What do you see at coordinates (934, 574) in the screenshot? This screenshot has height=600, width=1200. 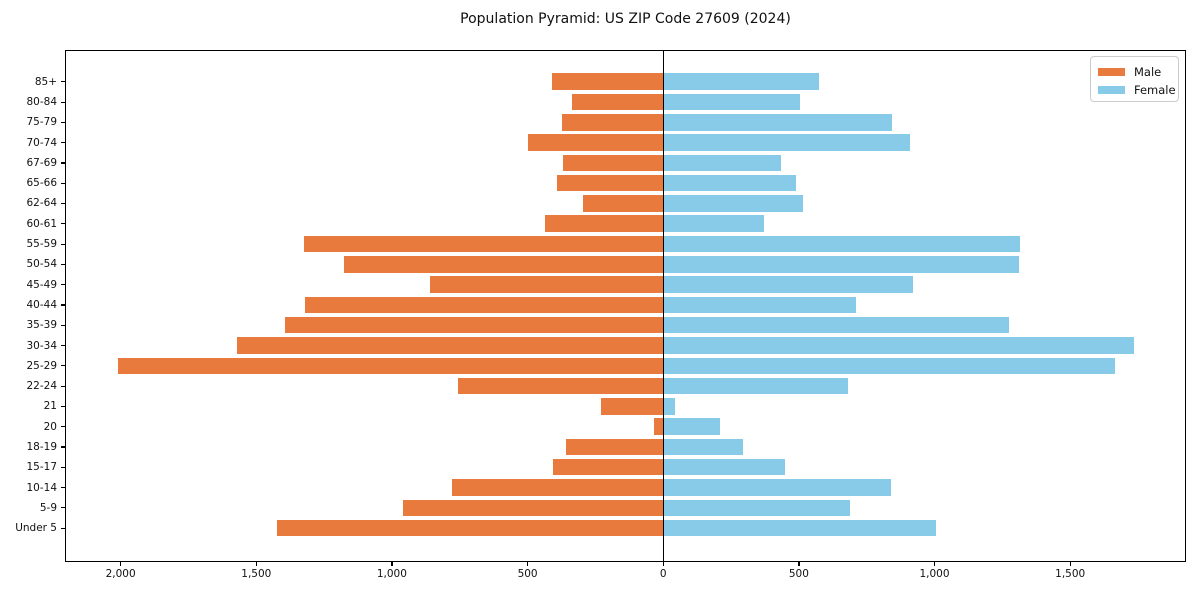 I see `x-tick-label-1,000: 1,000` at bounding box center [934, 574].